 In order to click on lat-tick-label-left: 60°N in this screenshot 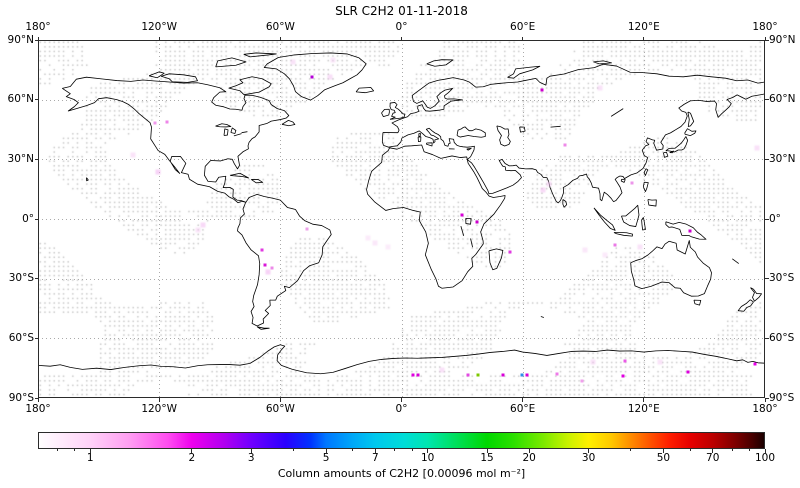, I will do `click(20, 99)`.